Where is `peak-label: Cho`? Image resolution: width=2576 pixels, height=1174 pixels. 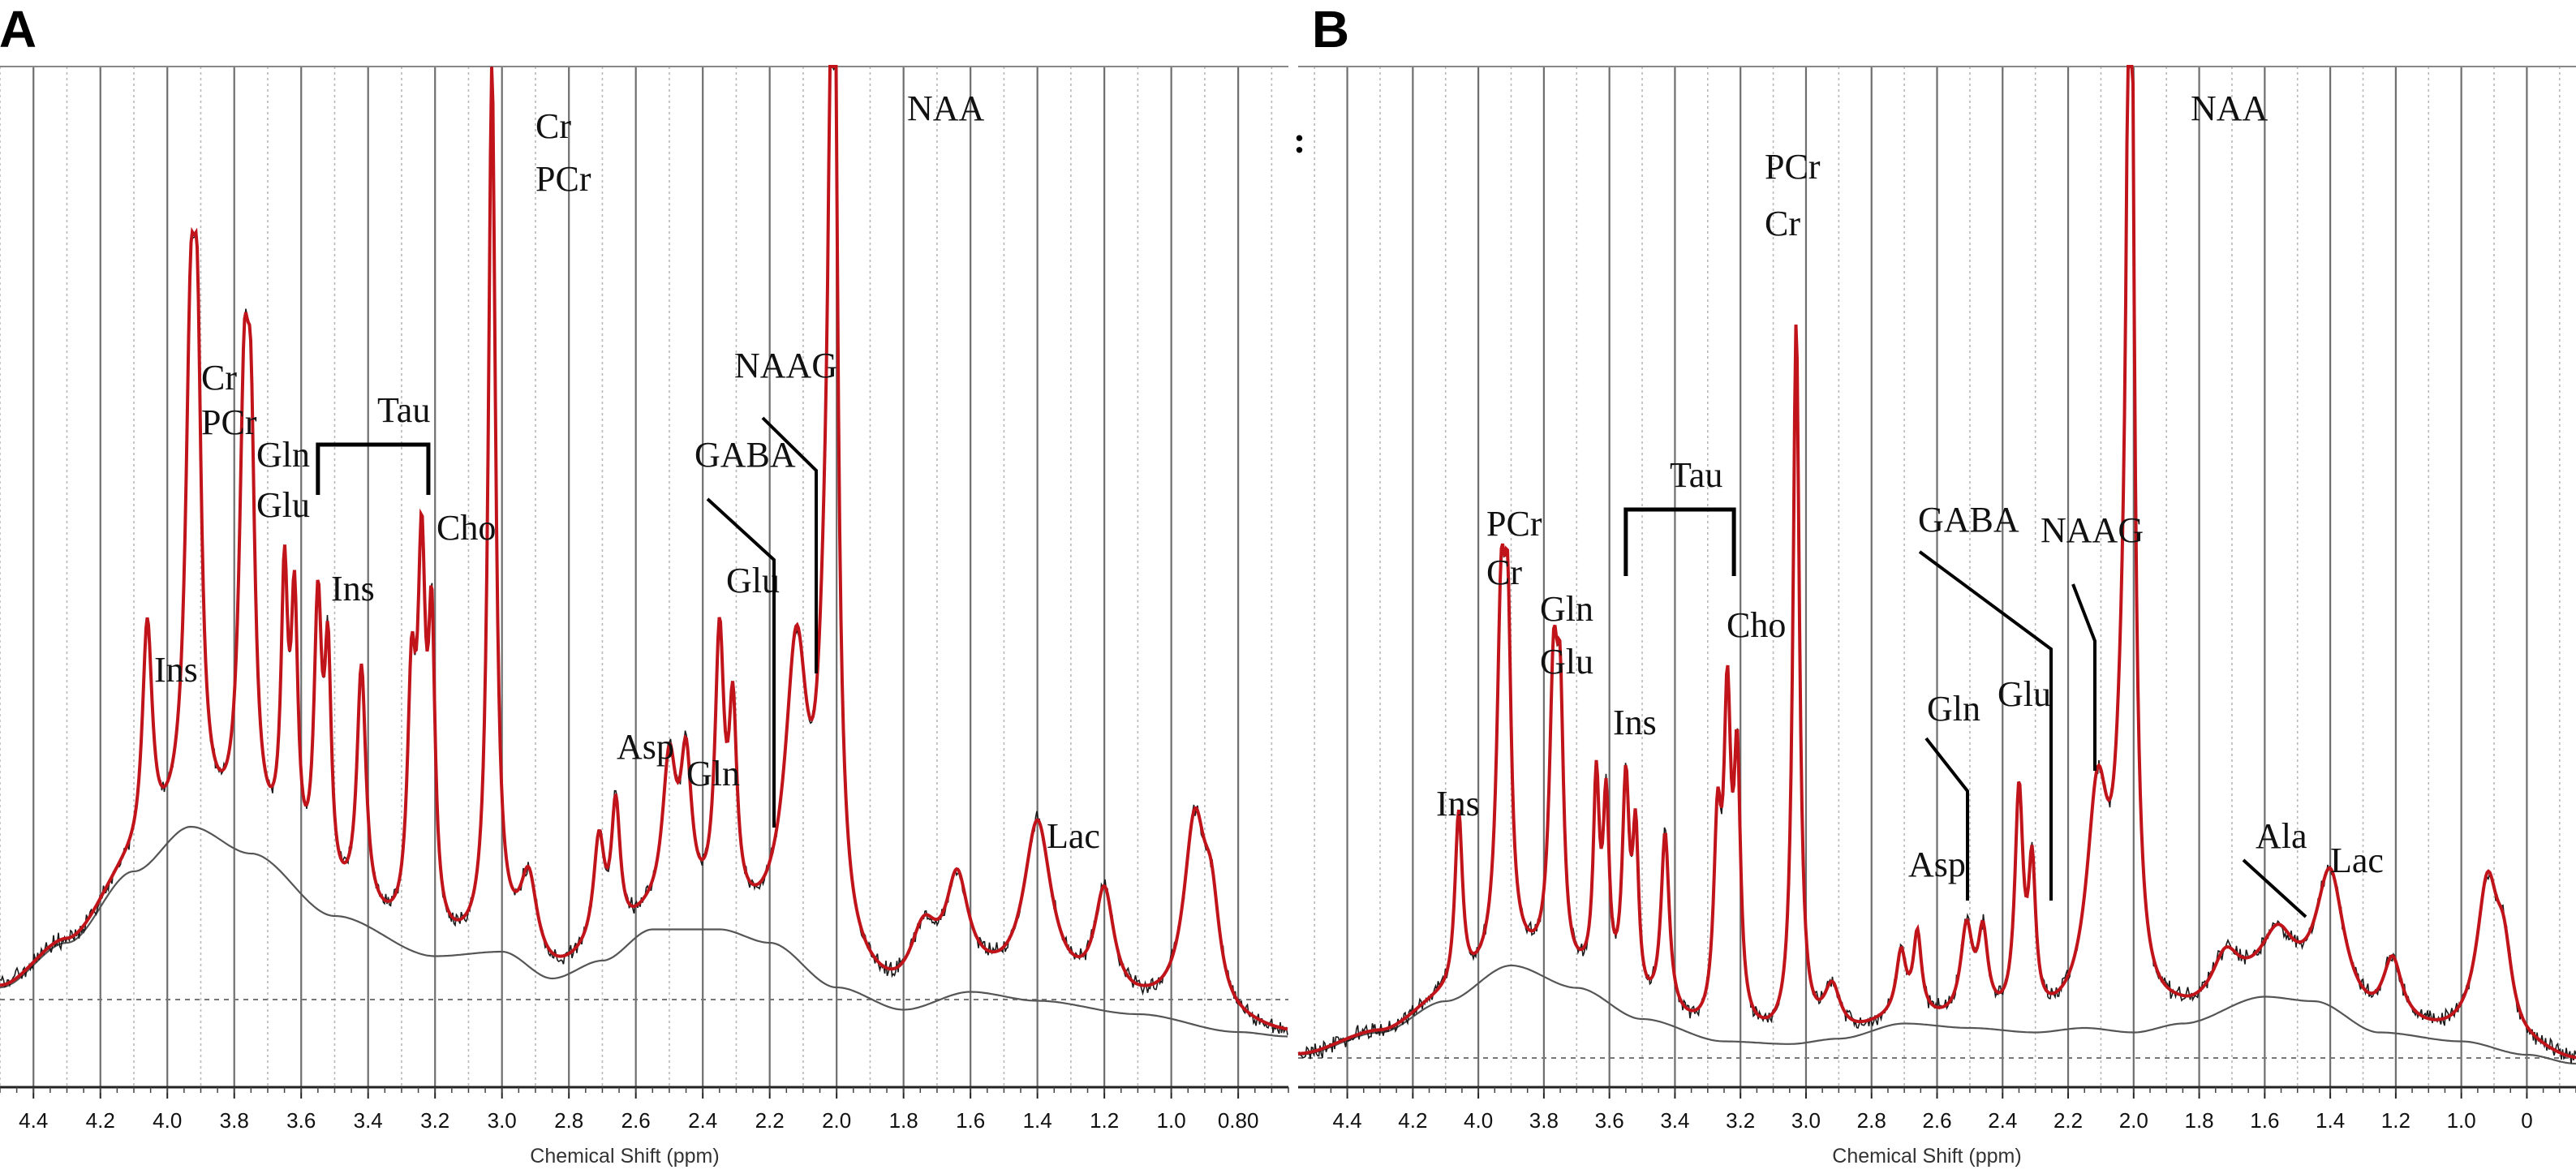
peak-label: Cho is located at coordinates (1757, 625).